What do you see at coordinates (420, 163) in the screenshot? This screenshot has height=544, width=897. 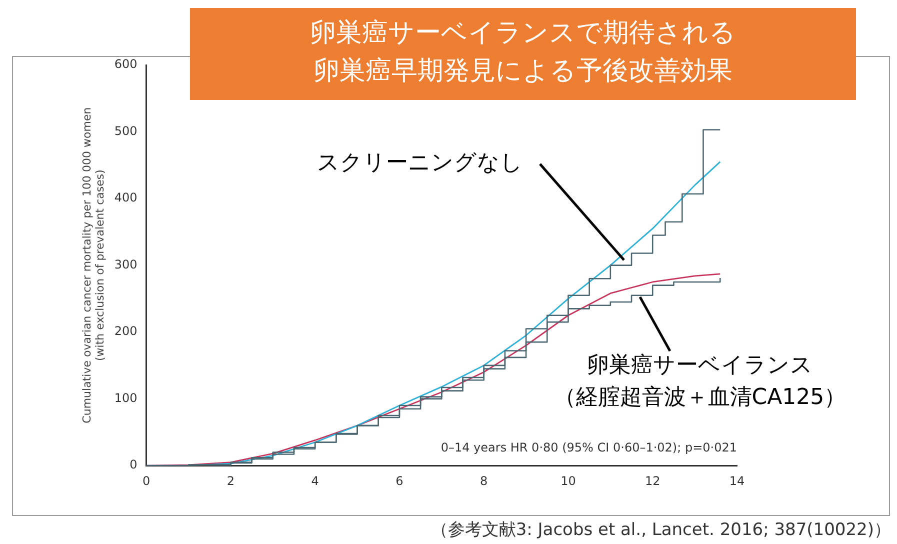 I see `annotation: スクリーニングなし` at bounding box center [420, 163].